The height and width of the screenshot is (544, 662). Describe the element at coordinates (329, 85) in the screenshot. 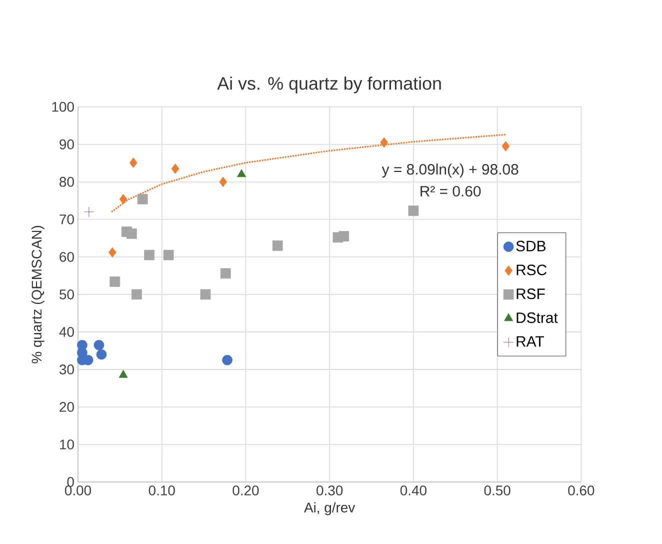

I see `chart-title: Ai vs. % quartz by formation` at that location.